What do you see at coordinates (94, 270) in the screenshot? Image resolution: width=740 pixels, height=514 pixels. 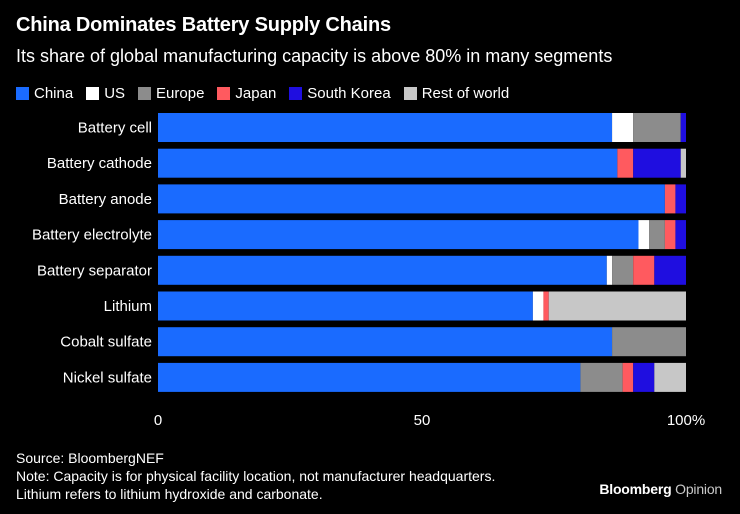 I see `category-label: Battery separator` at bounding box center [94, 270].